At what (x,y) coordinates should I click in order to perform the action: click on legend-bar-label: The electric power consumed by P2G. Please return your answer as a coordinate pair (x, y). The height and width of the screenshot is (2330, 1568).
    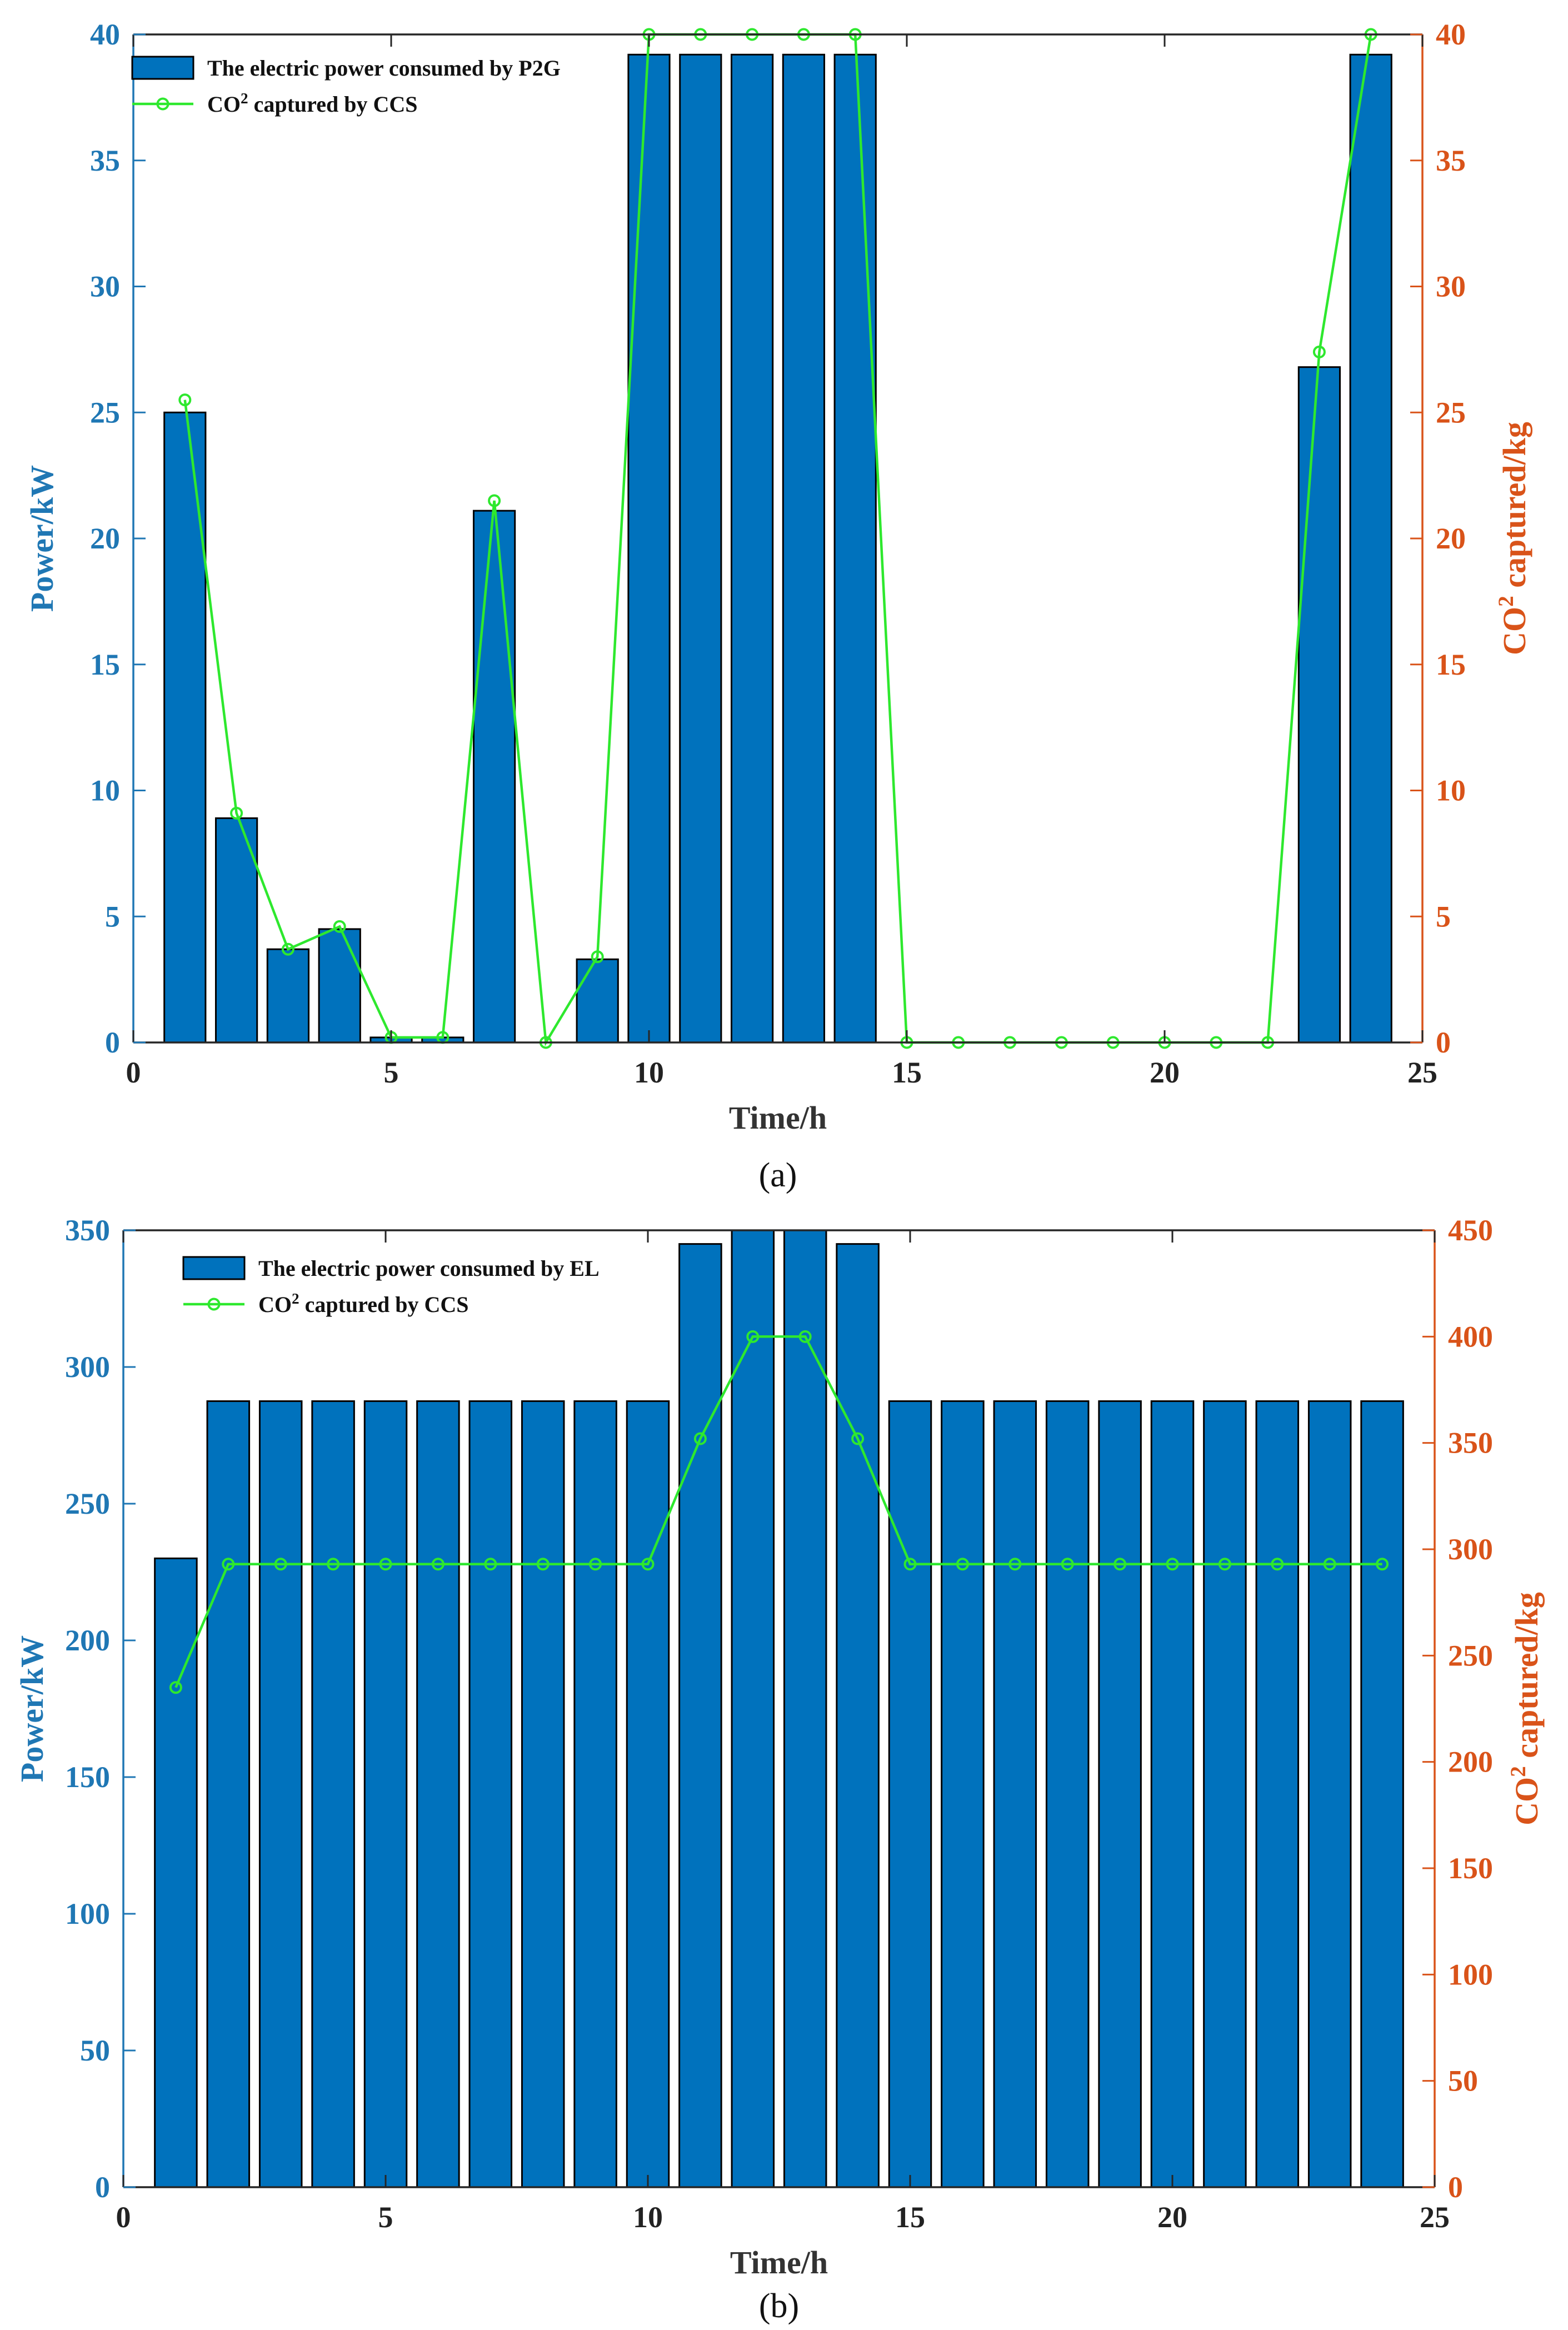
    Looking at the image, I should click on (384, 68).